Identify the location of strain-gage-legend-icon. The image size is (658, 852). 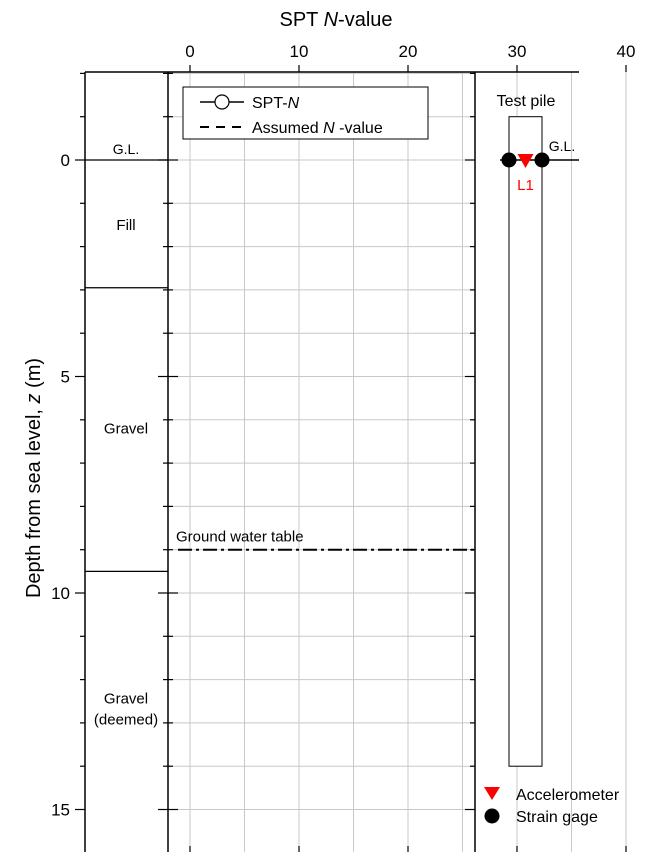
(492, 816).